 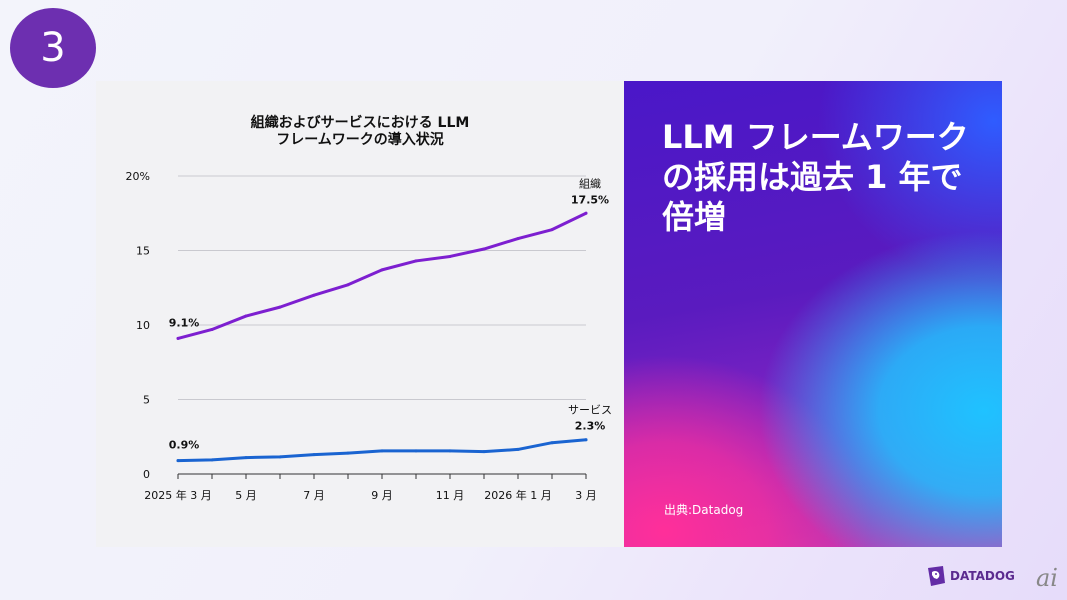 What do you see at coordinates (812, 177) in the screenshot?
I see `hero-title-line-2: の採用は過去 1 年で` at bounding box center [812, 177].